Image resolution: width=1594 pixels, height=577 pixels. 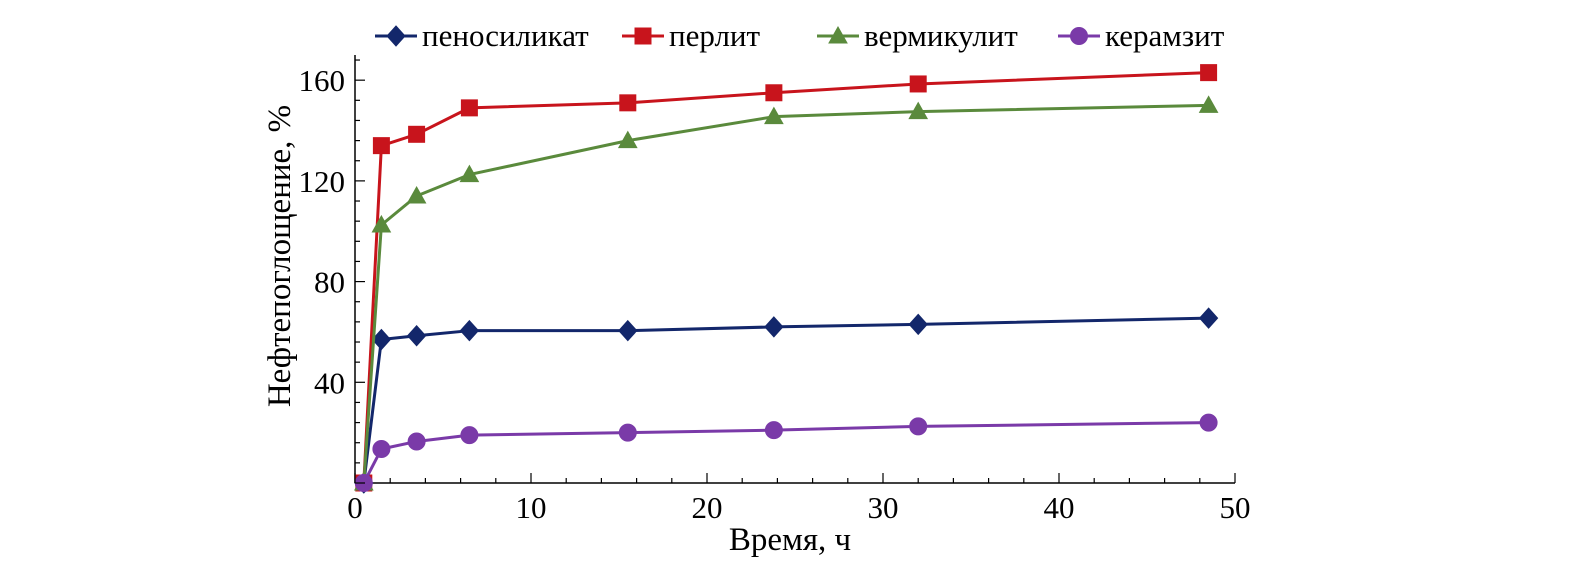 I want to click on x-tick-label: 50, so click(x=1235, y=507).